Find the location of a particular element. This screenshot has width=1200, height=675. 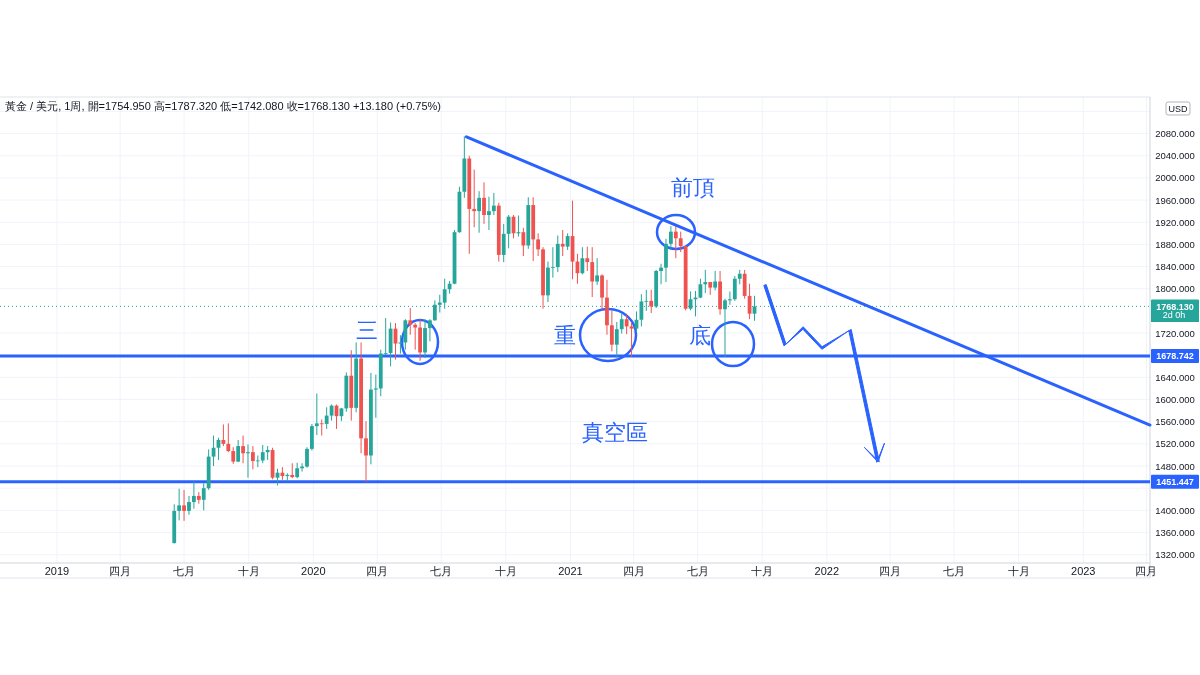

y-tick-label: 2000.000 is located at coordinates (1175, 178).